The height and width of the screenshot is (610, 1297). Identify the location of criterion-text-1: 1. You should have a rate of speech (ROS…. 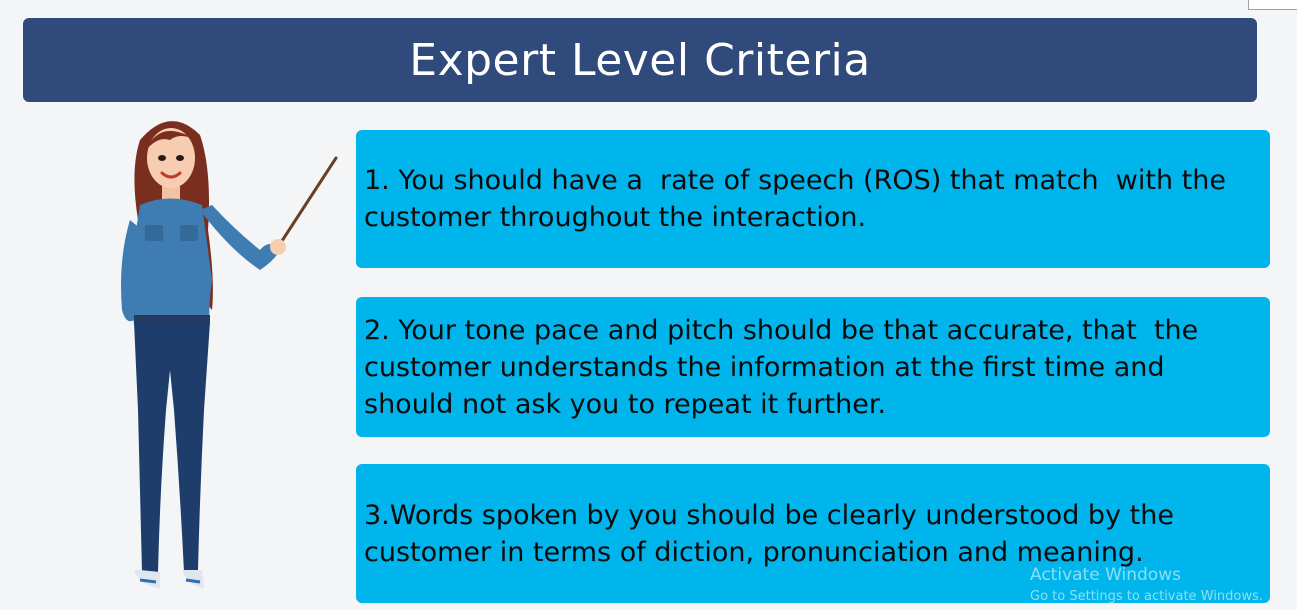
(799, 199).